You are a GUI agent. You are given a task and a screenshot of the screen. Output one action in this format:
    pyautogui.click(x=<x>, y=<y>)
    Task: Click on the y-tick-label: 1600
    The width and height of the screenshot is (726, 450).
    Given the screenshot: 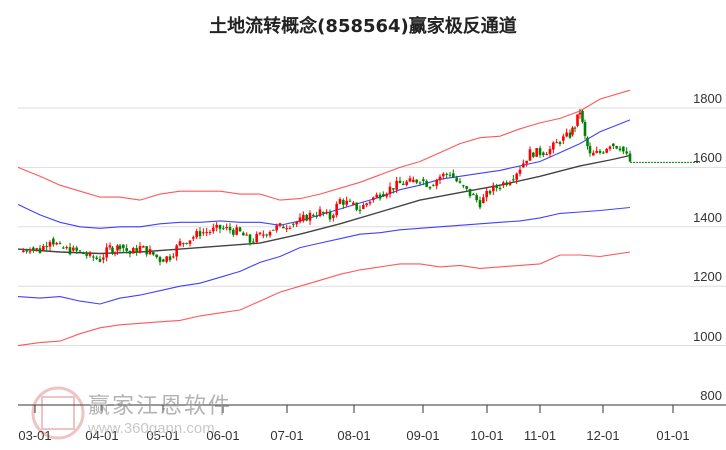 What is the action you would take?
    pyautogui.click(x=707, y=158)
    